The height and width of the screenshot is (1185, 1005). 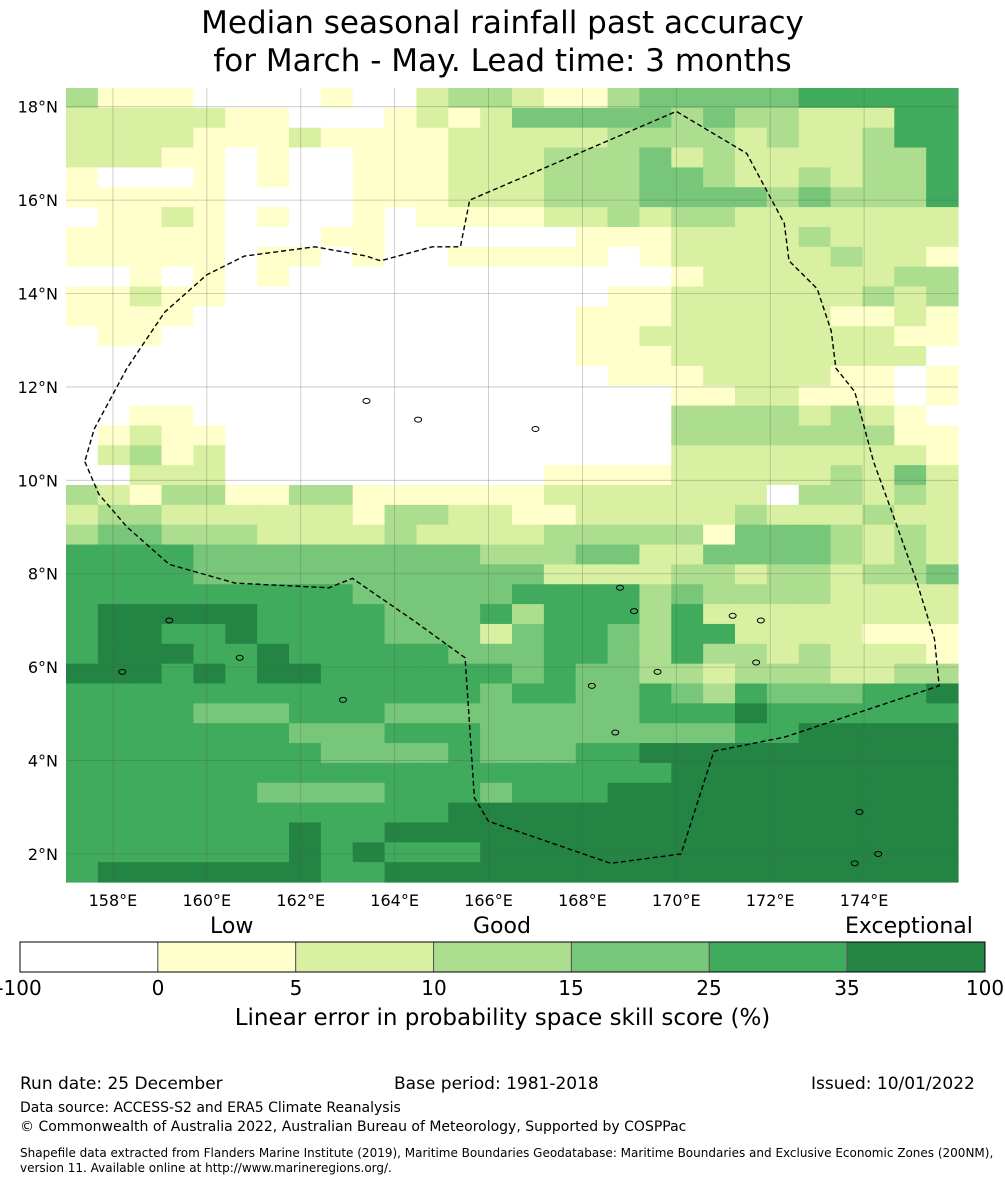 I want to click on island-outline, so click(x=878, y=853).